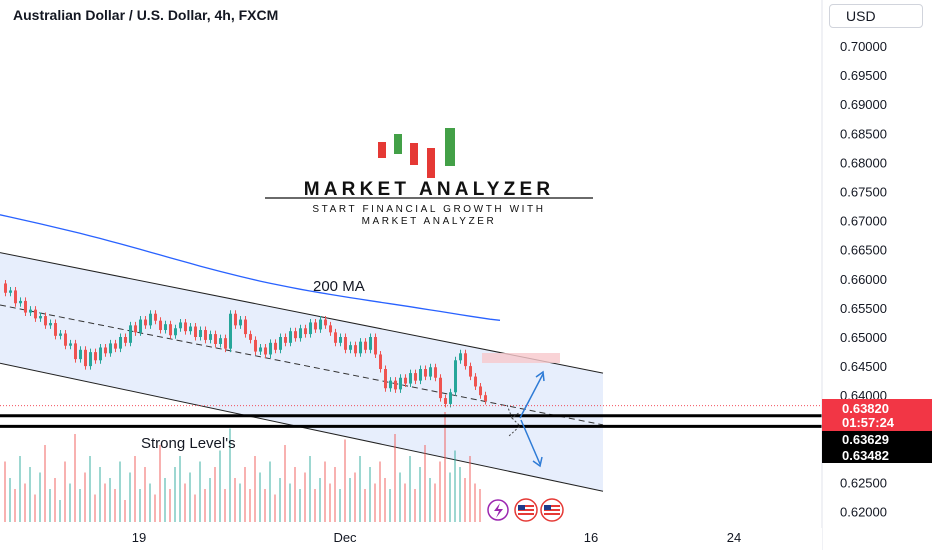 The width and height of the screenshot is (932, 555). I want to click on volume-layer, so click(242, 467).